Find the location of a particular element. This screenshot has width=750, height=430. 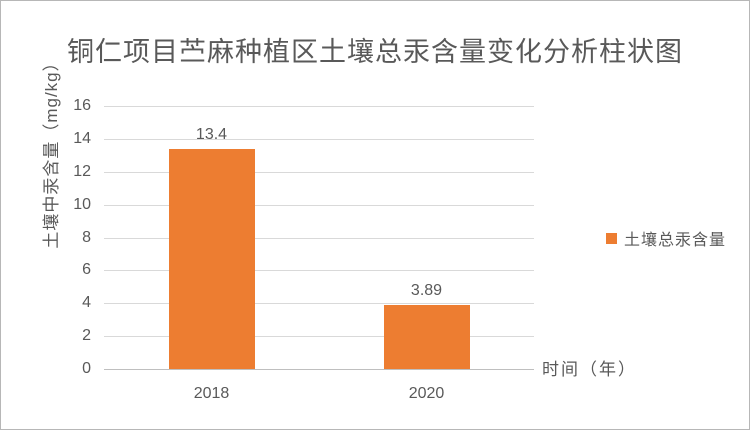

y-tick-label: 14 is located at coordinates (82, 138).